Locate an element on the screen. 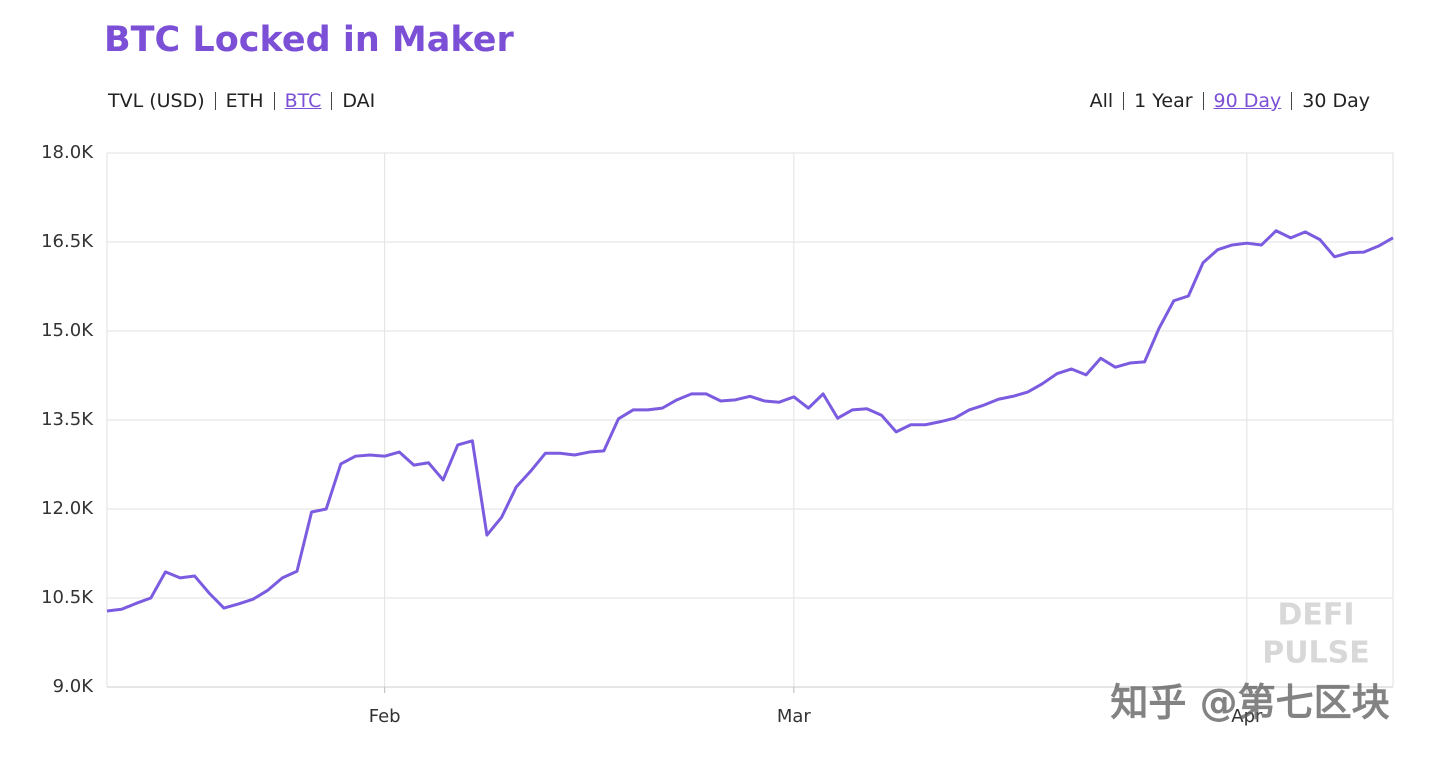 The height and width of the screenshot is (764, 1440). tab: All is located at coordinates (1101, 101).